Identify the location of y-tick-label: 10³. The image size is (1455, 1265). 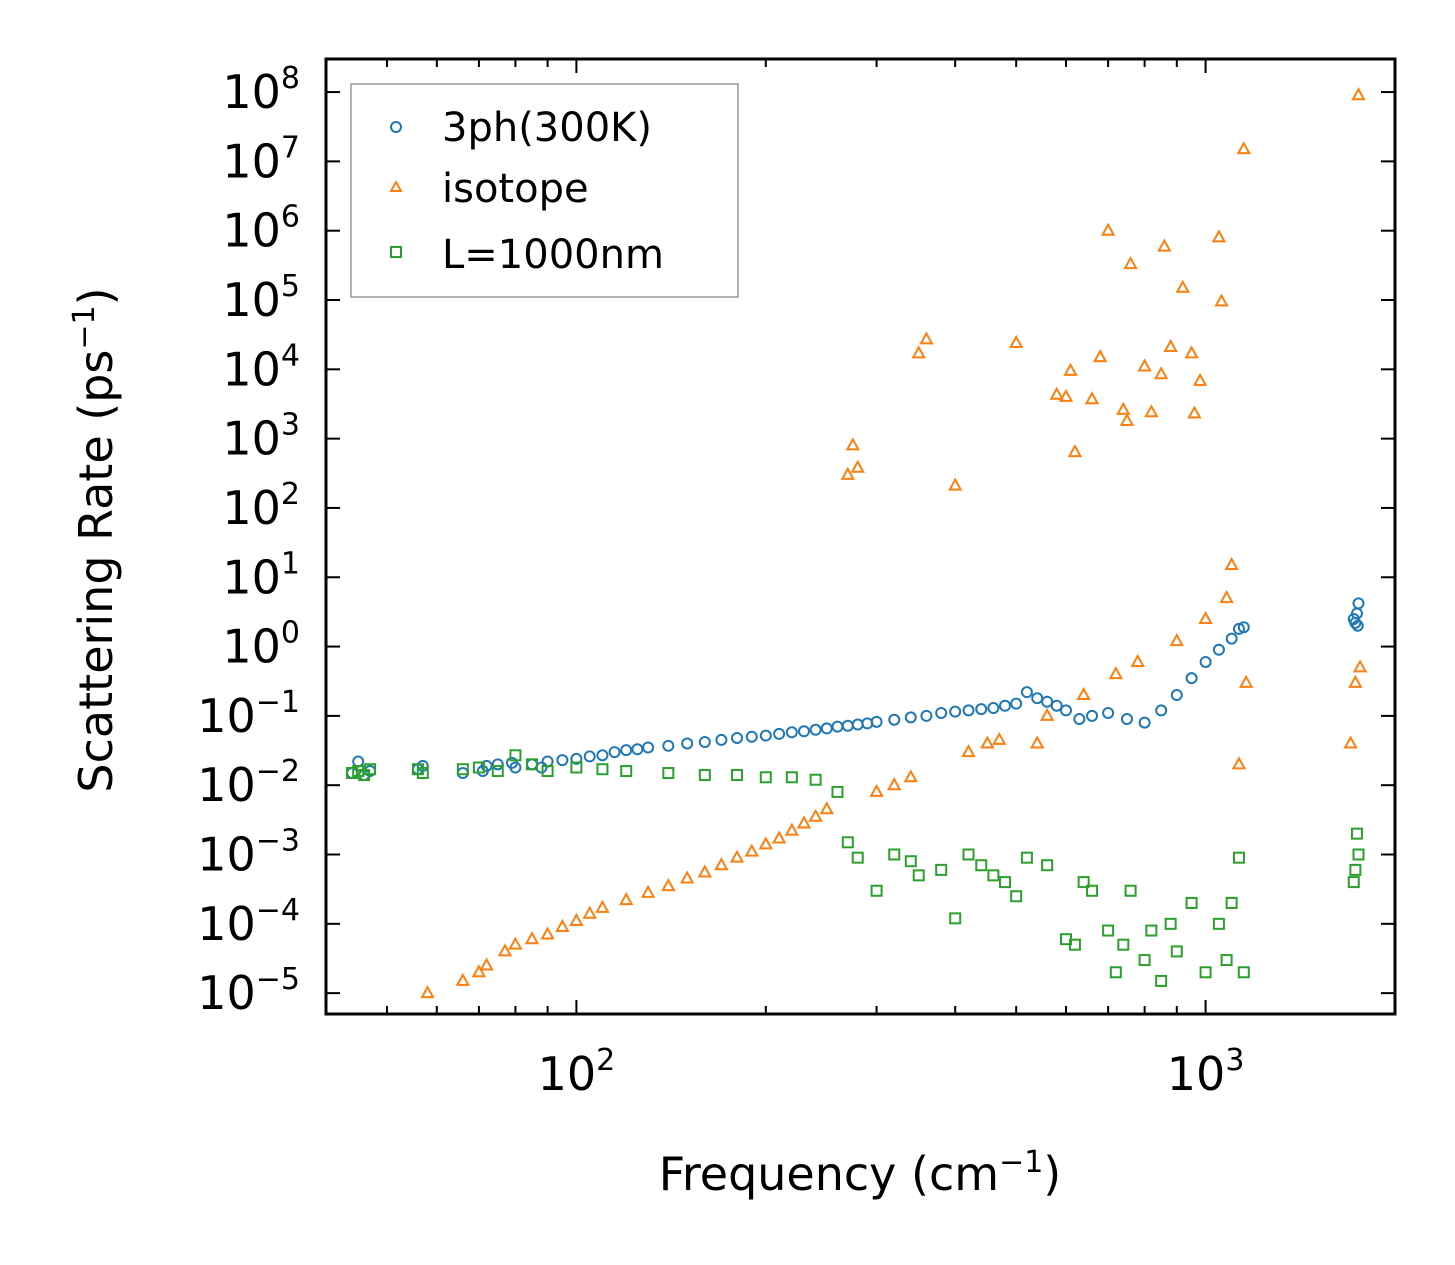
(261, 437).